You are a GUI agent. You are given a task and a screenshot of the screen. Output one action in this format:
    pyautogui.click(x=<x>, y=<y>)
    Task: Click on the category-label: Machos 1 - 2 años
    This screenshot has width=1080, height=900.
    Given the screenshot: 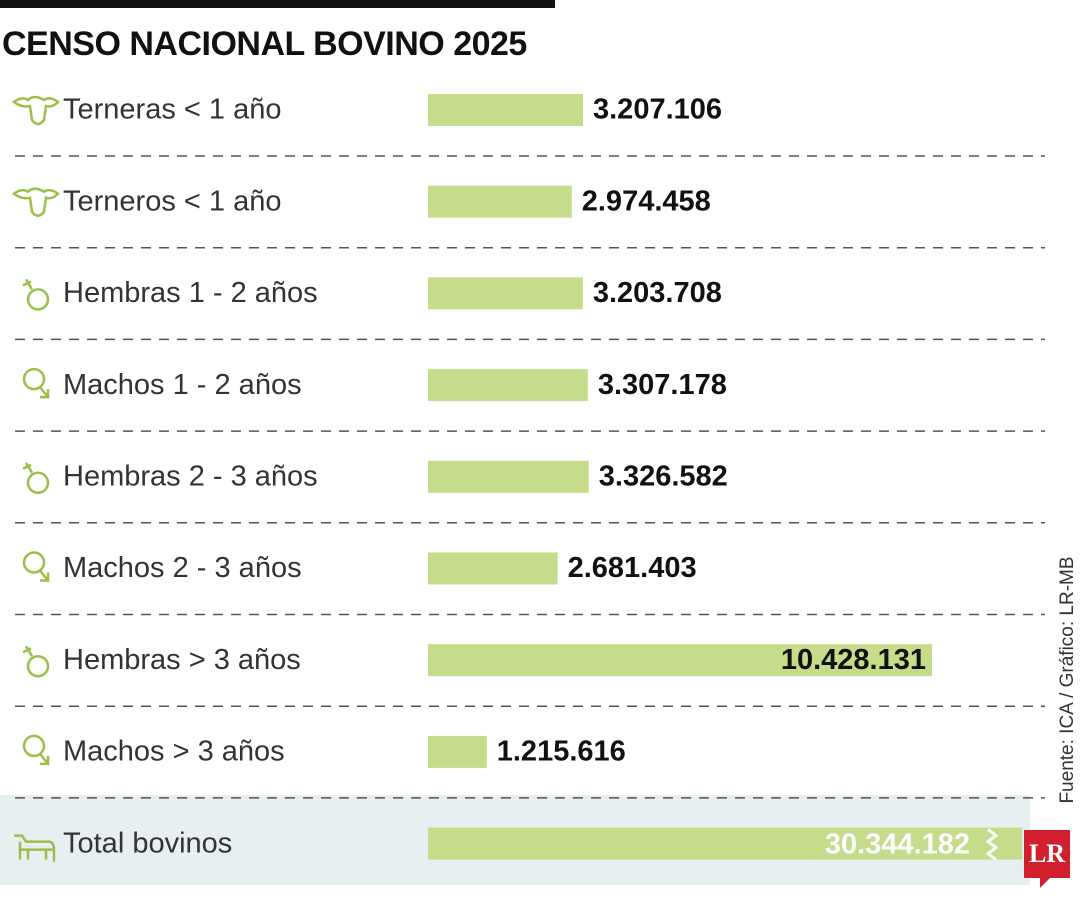 What is the action you would take?
    pyautogui.click(x=182, y=385)
    